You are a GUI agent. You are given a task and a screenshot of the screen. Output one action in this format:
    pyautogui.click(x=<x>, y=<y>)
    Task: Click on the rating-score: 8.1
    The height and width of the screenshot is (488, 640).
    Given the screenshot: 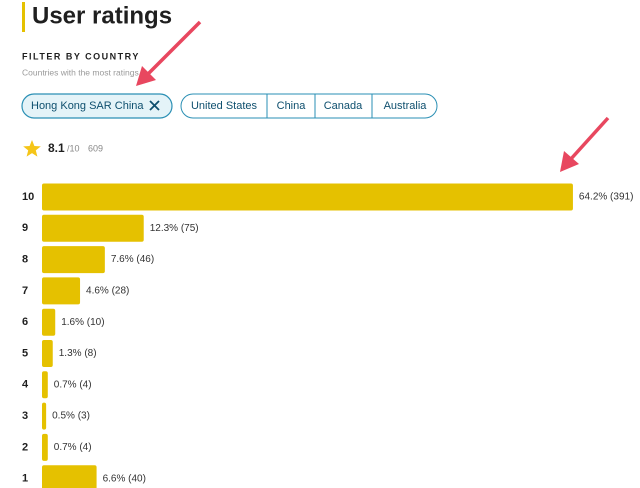 What is the action you would take?
    pyautogui.click(x=56, y=148)
    